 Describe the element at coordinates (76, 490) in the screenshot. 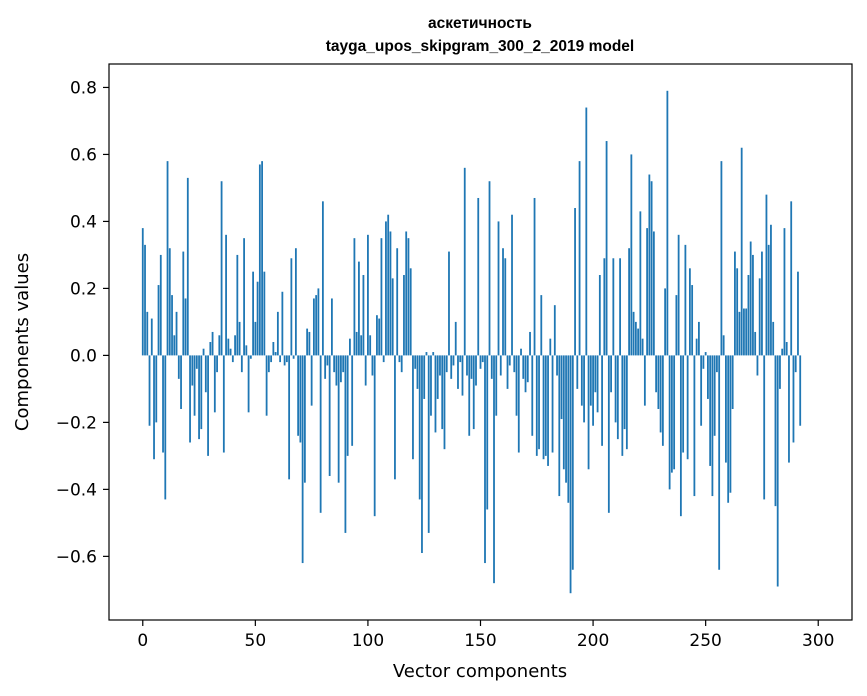

I see `y-tick-label: −0.4` at that location.